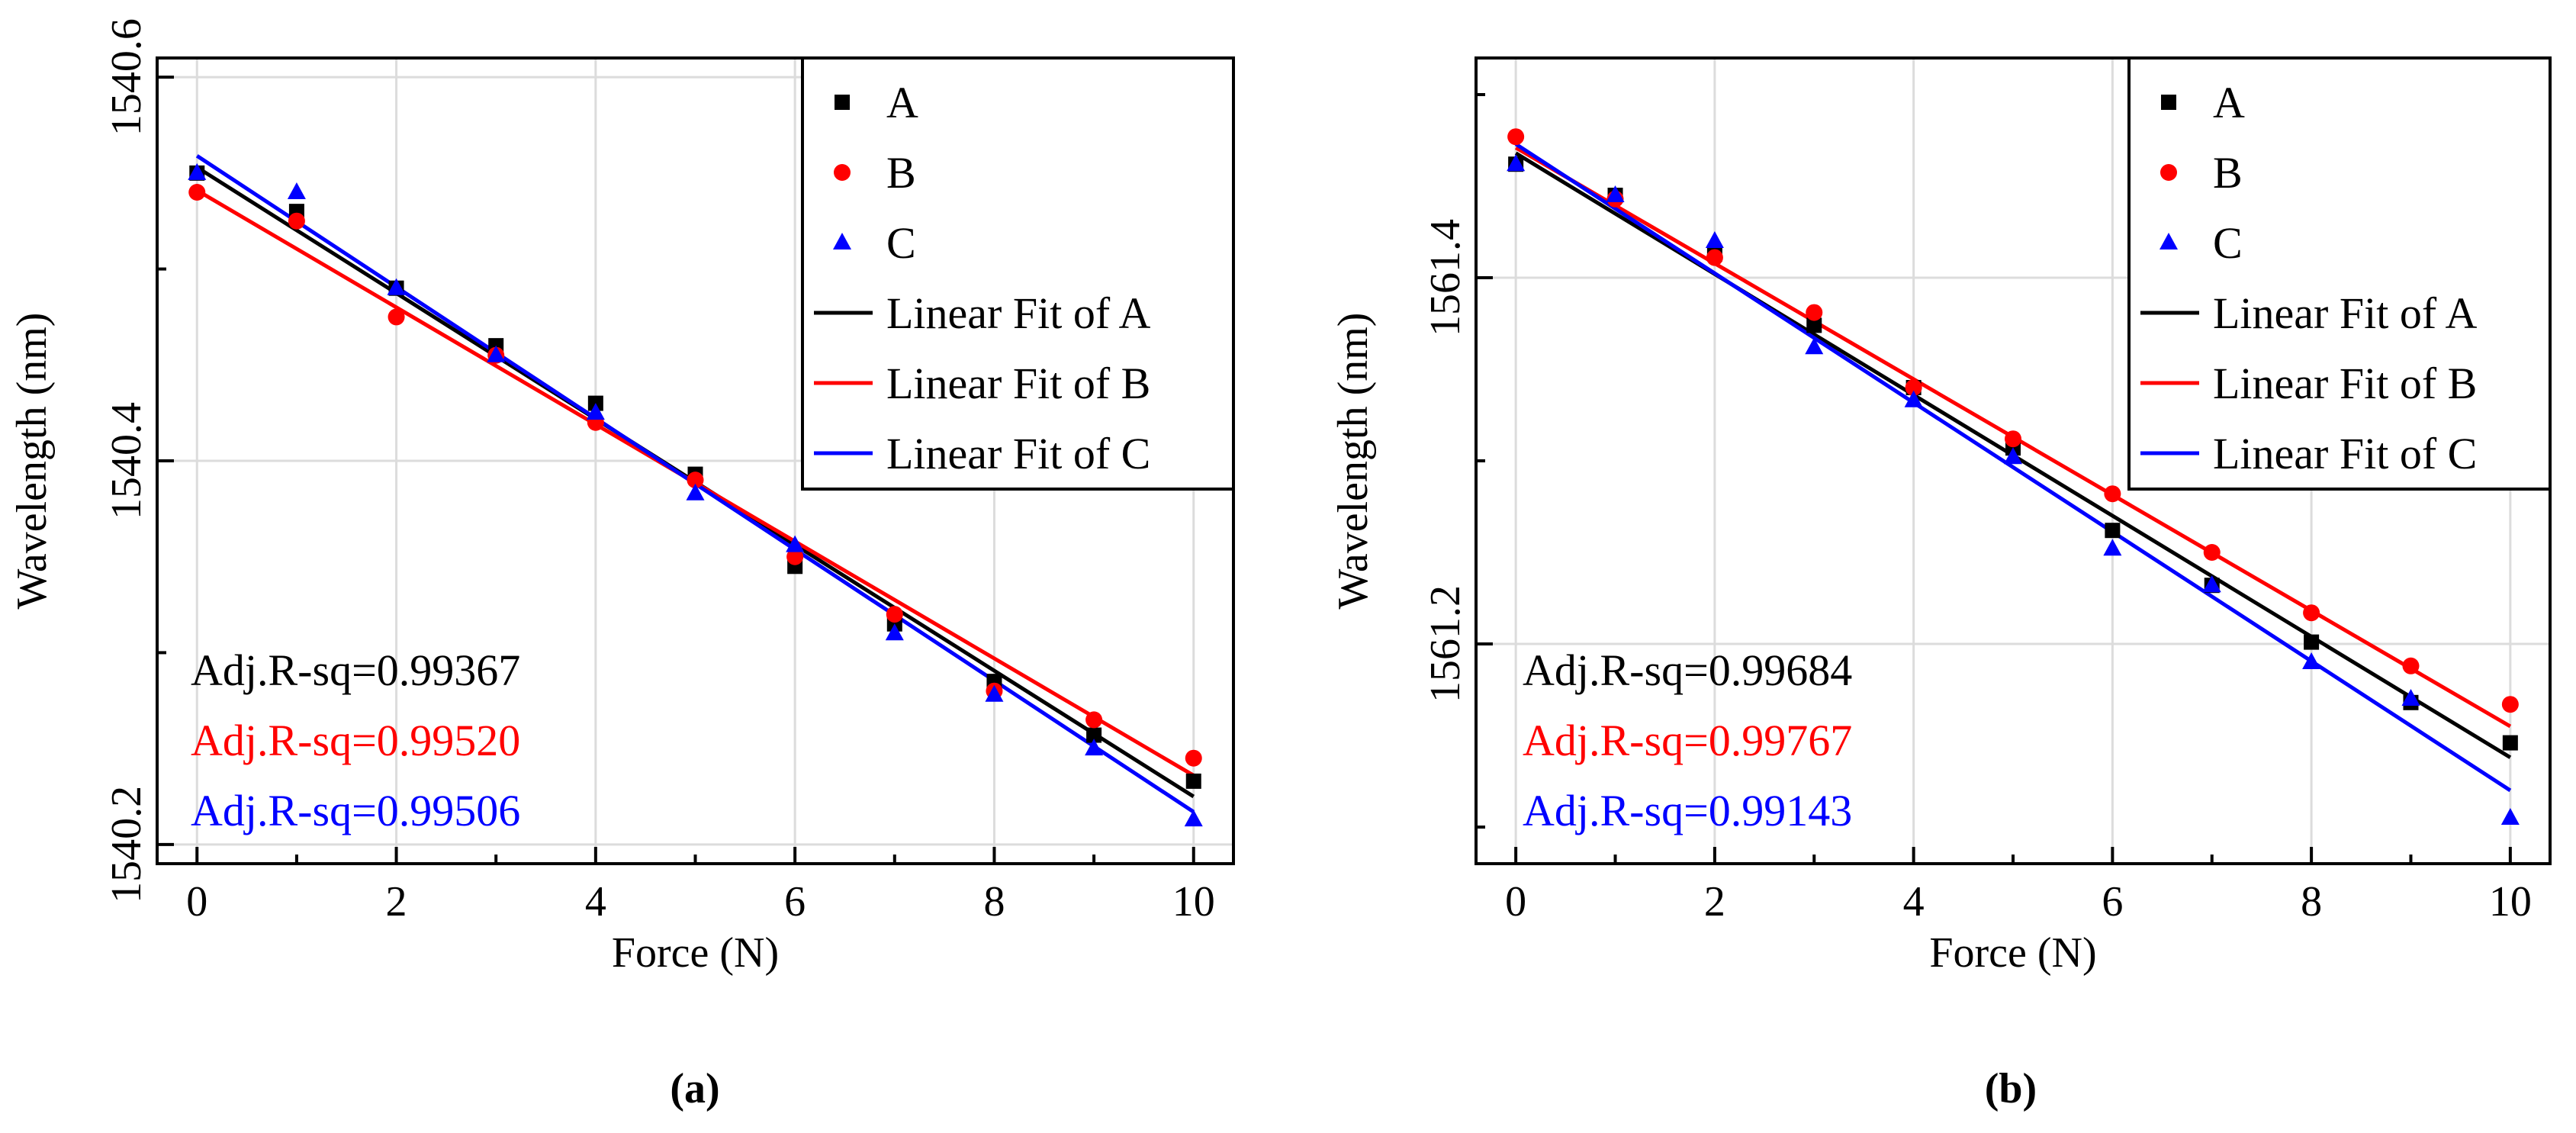 This screenshot has height=1133, width=2576. I want to click on y-tick-label: 1561.2, so click(1445, 644).